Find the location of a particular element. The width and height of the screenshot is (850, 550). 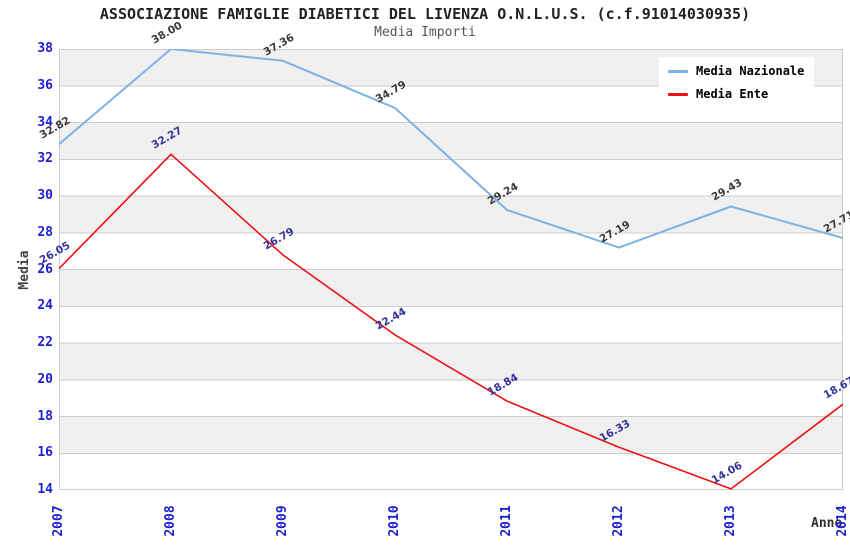

y-tick-label: 32 is located at coordinates (45, 158).